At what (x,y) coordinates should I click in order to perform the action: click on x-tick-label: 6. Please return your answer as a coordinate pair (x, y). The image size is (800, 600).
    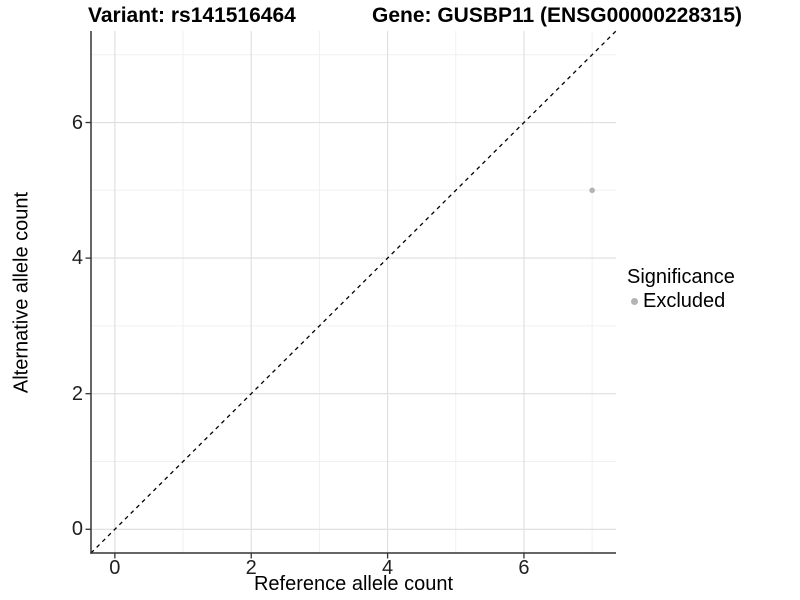
    Looking at the image, I should click on (524, 568).